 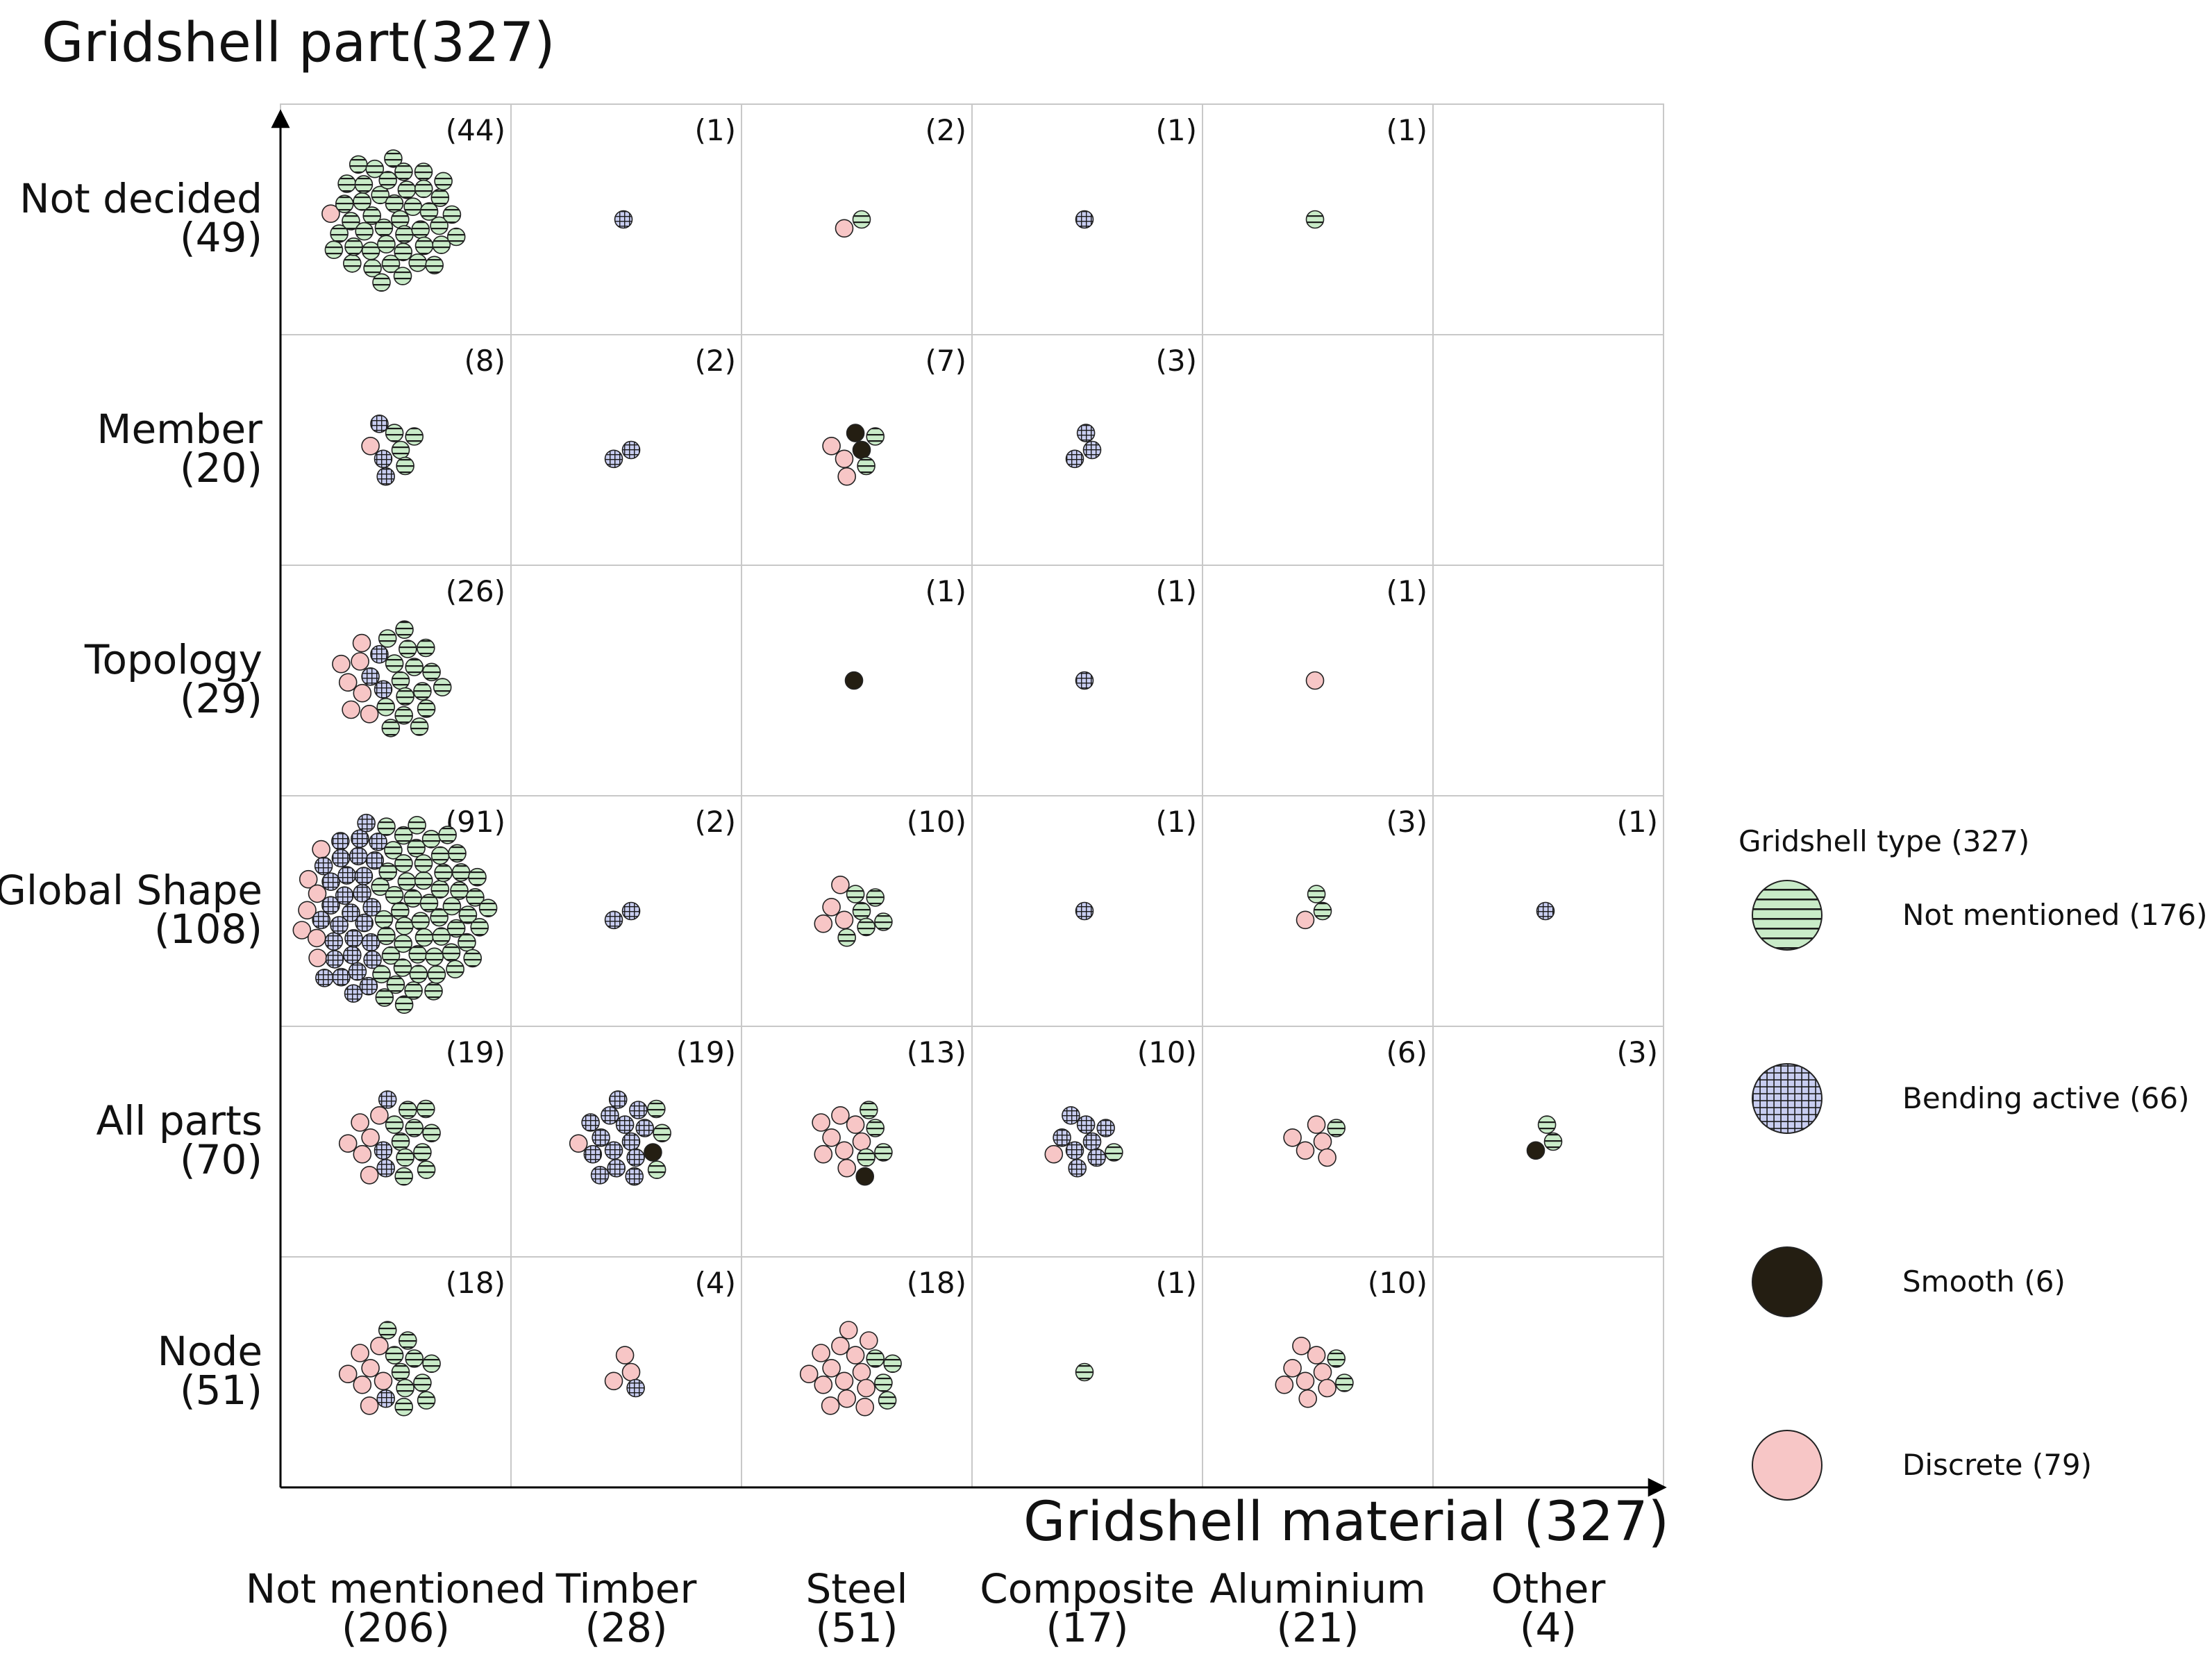 What do you see at coordinates (864, 1176) in the screenshot?
I see `bubble-smooth` at bounding box center [864, 1176].